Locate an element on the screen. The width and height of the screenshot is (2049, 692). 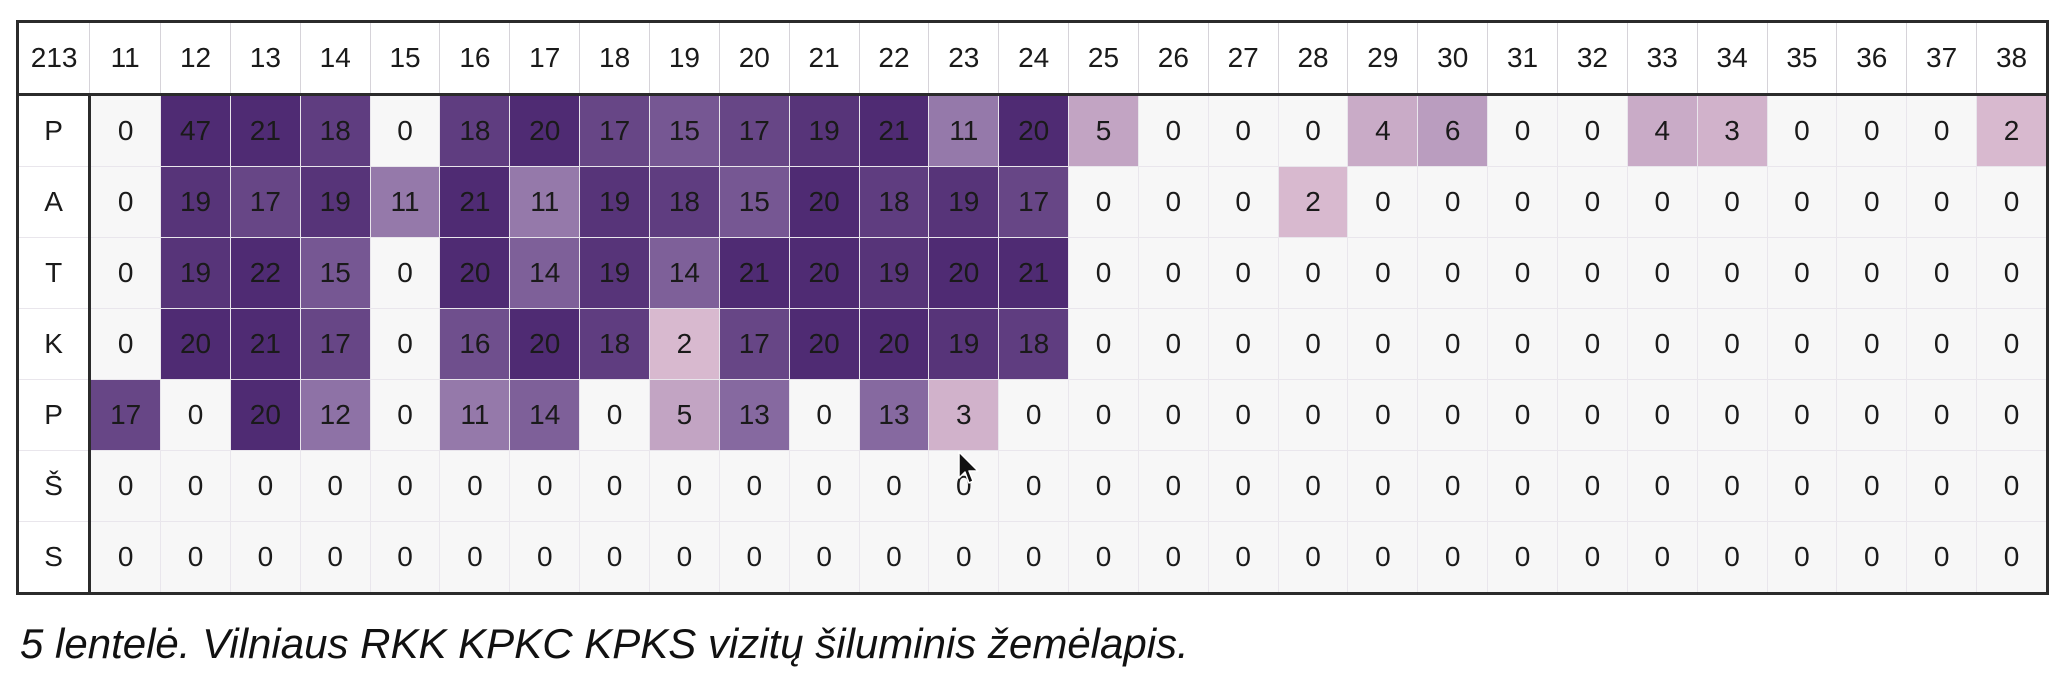
row-label: Š is located at coordinates (54, 486).